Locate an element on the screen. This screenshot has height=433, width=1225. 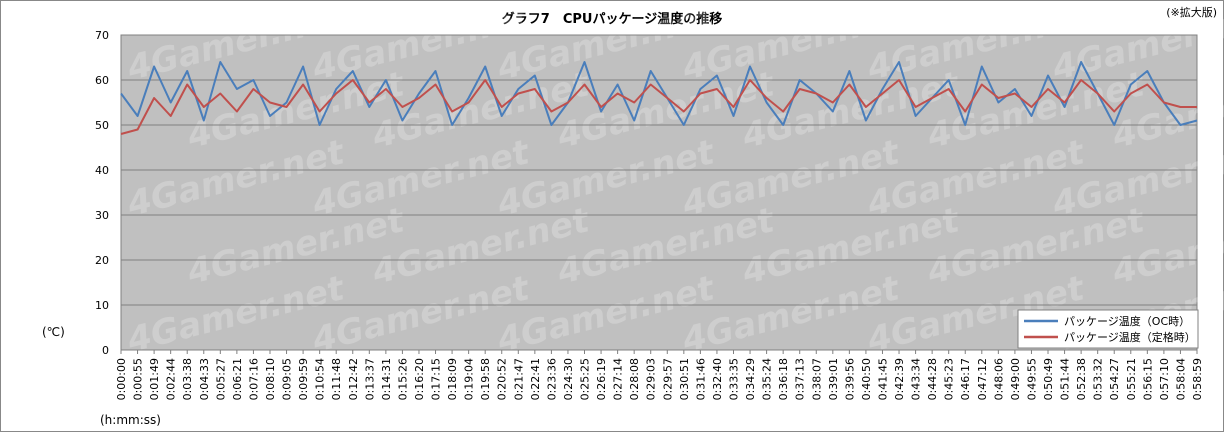
x-tick-label: 0:47:12 is located at coordinates (982, 379).